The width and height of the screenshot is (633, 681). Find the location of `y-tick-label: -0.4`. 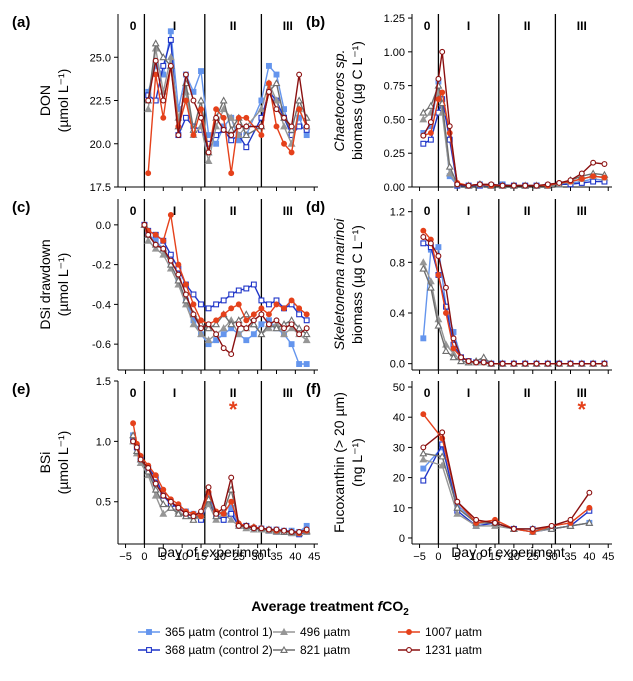

y-tick-label: -0.4 is located at coordinates (101, 305).